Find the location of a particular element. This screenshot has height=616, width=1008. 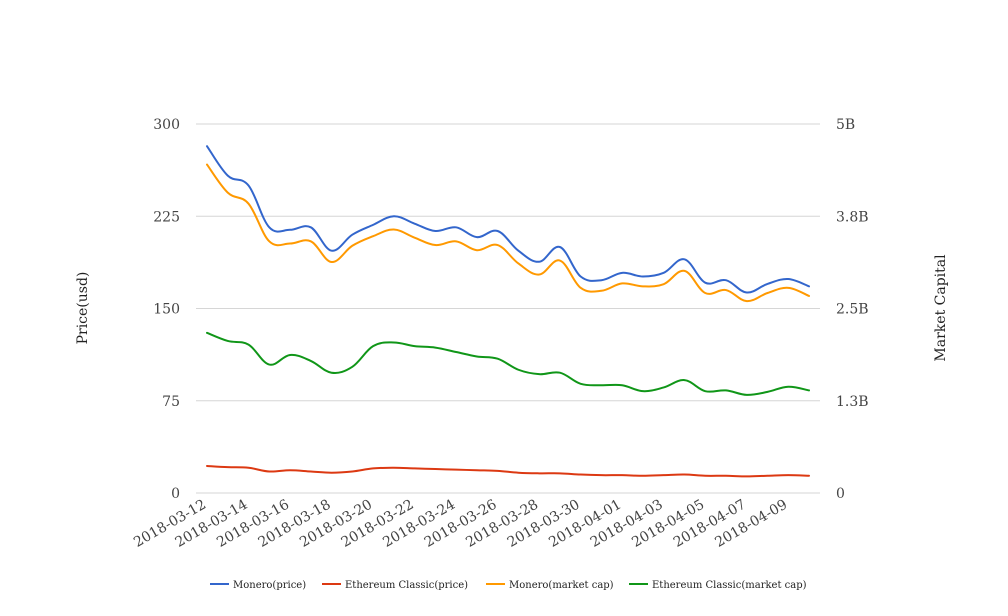

y2-tick-label: 3.8B is located at coordinates (852, 217).